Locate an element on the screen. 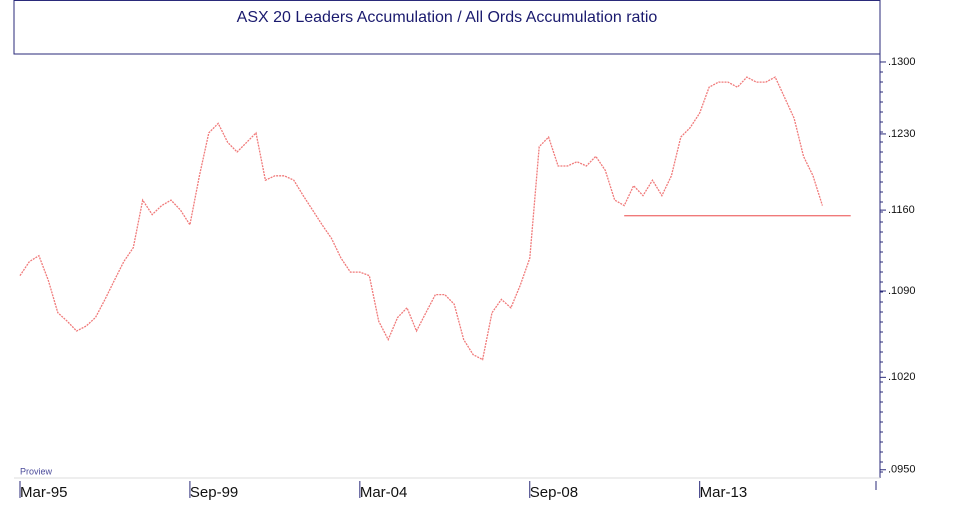  y-tick-label: .0950 is located at coordinates (902, 470).